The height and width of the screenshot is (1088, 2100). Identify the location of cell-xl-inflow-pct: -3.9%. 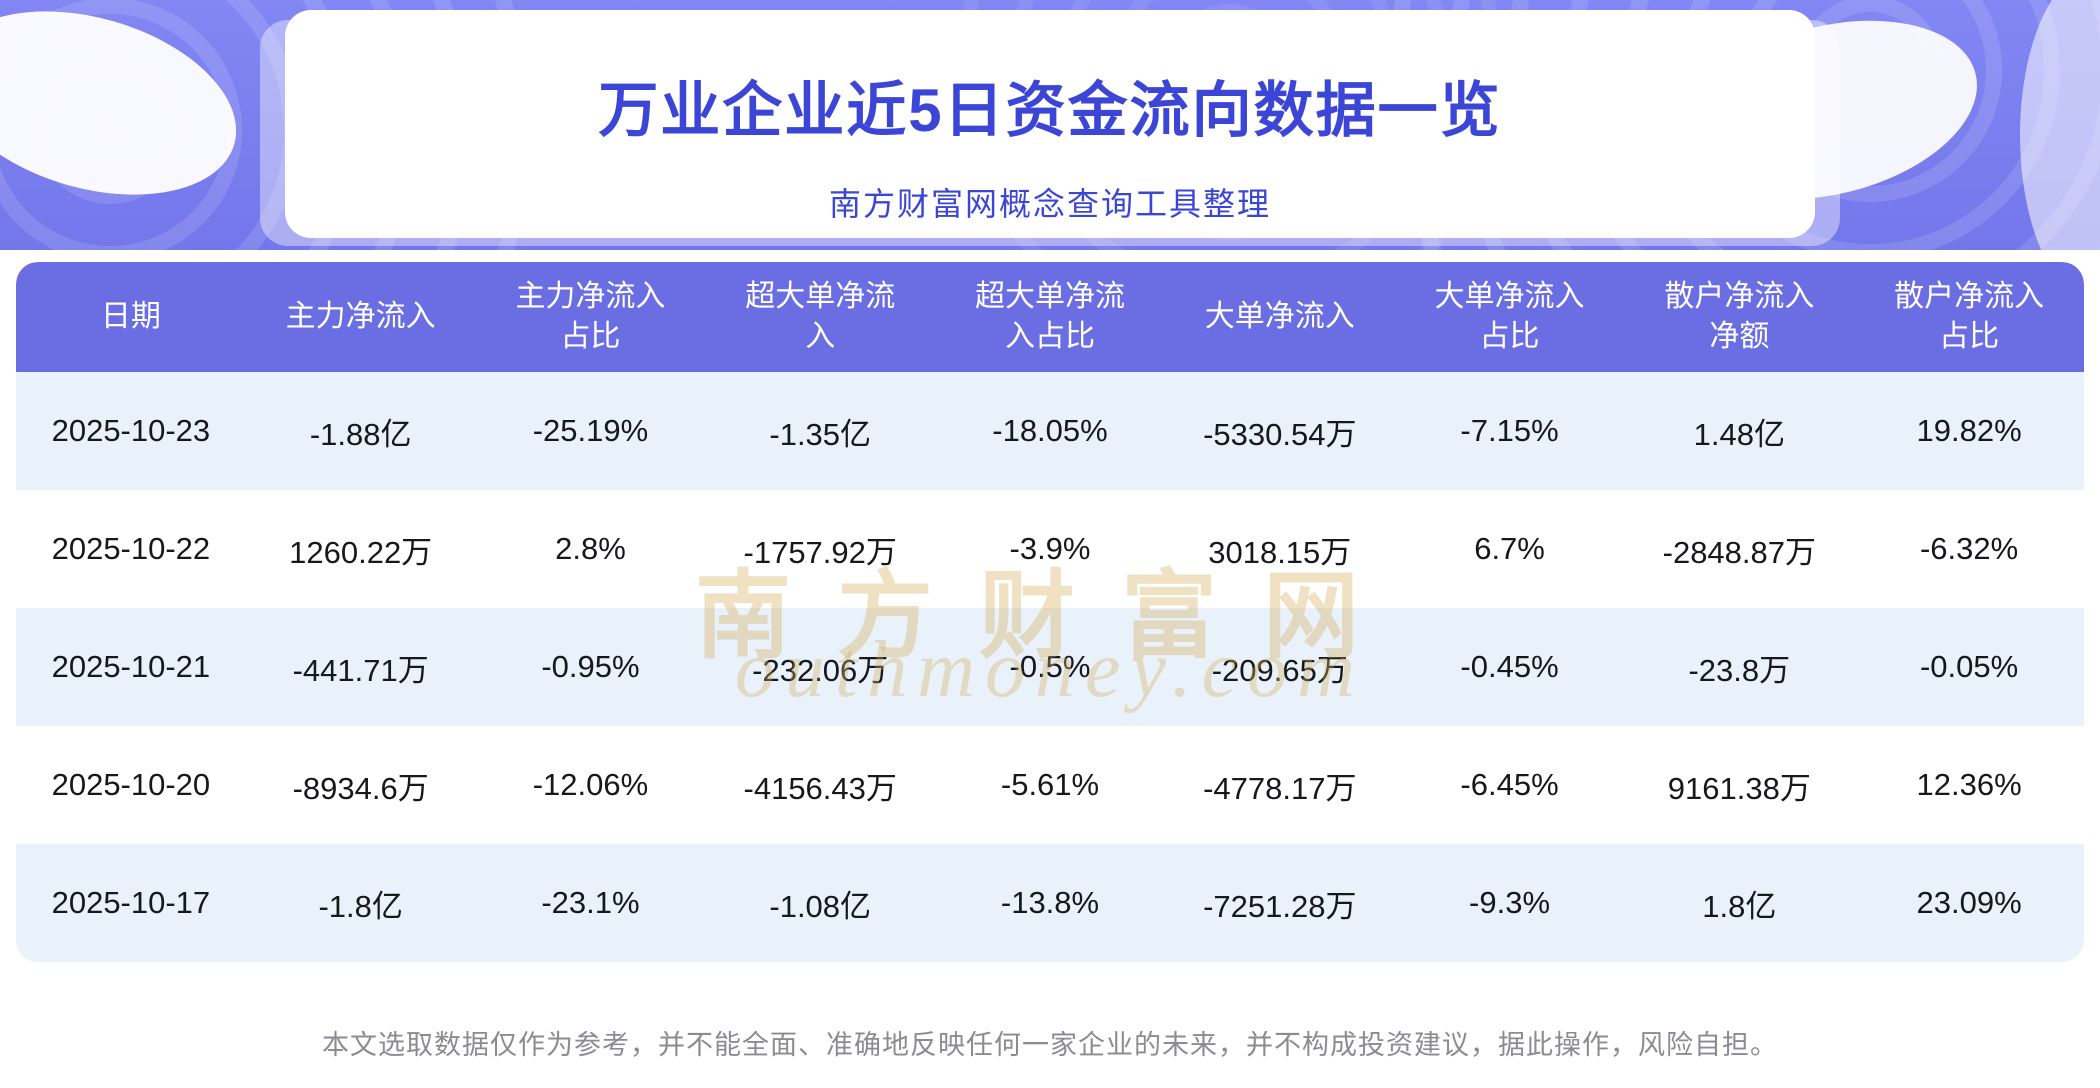
(1050, 548).